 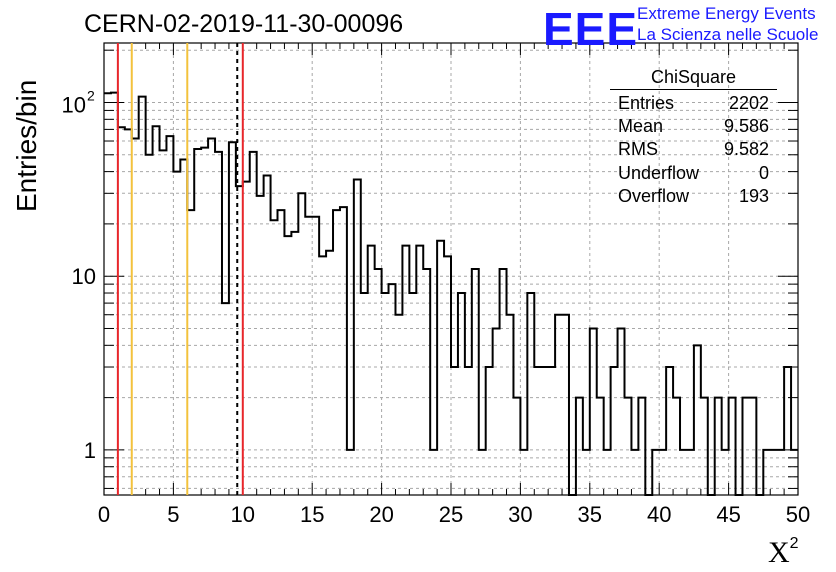 I want to click on x-tick-label: 0, so click(x=104, y=514).